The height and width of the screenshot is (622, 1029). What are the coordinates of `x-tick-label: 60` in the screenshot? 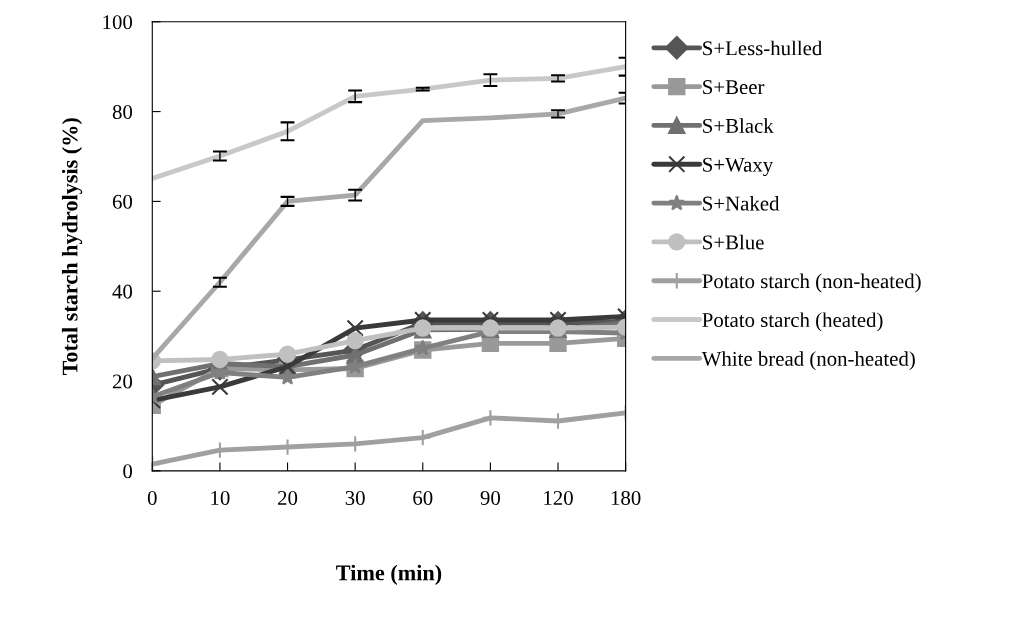 It's located at (423, 497).